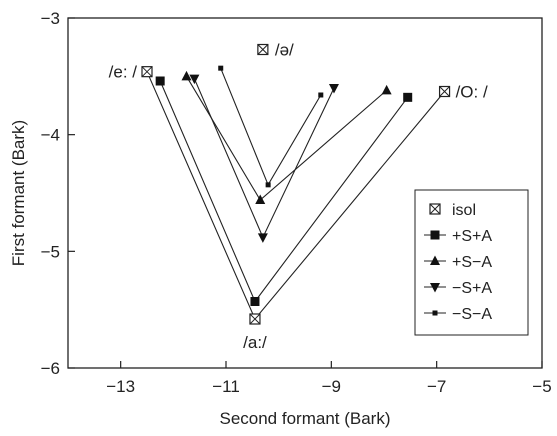 The image size is (557, 436). I want to click on x-tick-label: −11, so click(226, 386).